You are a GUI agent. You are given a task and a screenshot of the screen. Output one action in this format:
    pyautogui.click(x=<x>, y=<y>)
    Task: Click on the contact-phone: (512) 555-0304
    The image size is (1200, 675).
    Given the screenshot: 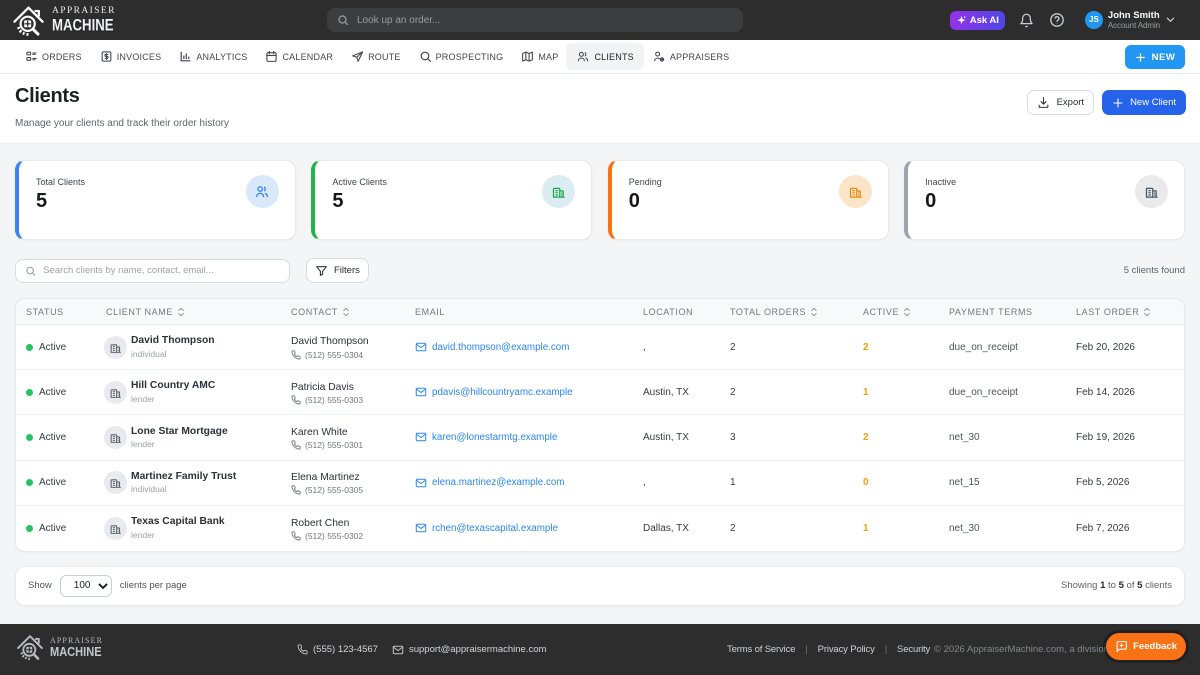 What is the action you would take?
    pyautogui.click(x=334, y=354)
    